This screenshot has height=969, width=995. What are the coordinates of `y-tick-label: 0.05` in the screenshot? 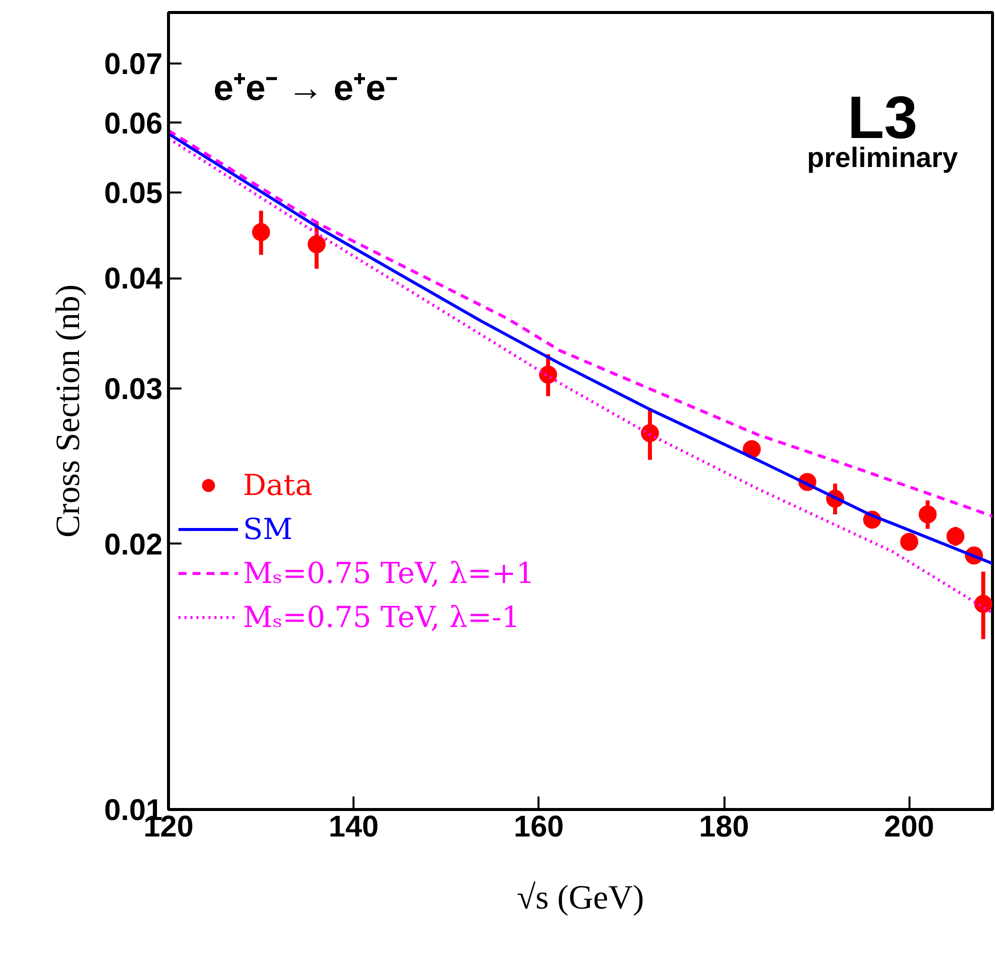 It's located at (133, 193).